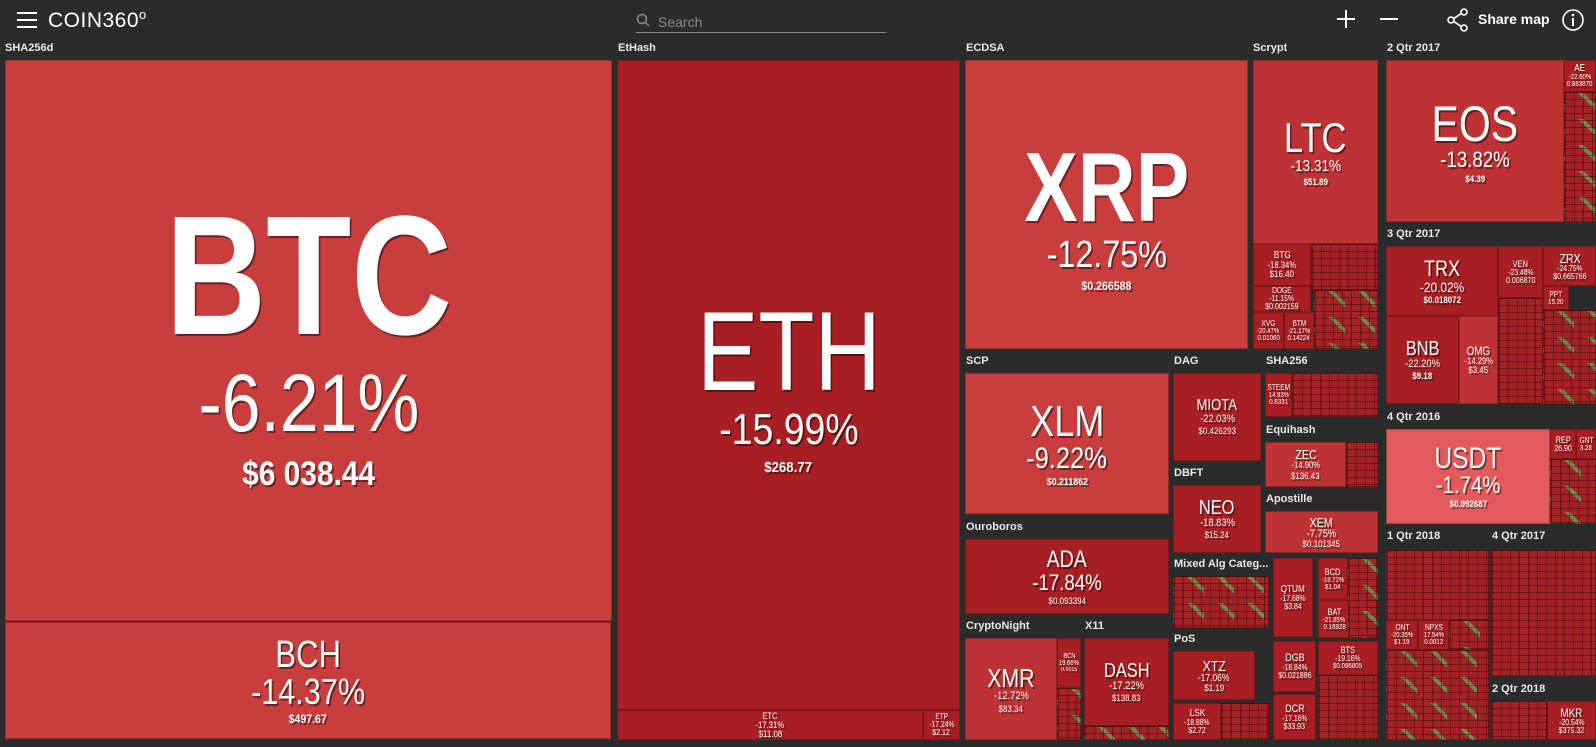 Image resolution: width=1596 pixels, height=747 pixels. I want to click on plus-icon, so click(1346, 19).